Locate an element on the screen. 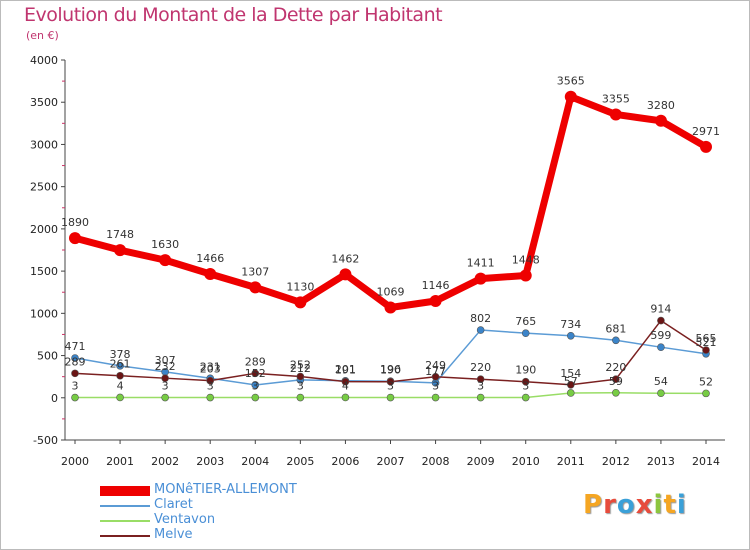 This screenshot has width=750, height=550. x-tick-label: 2012 is located at coordinates (616, 461).